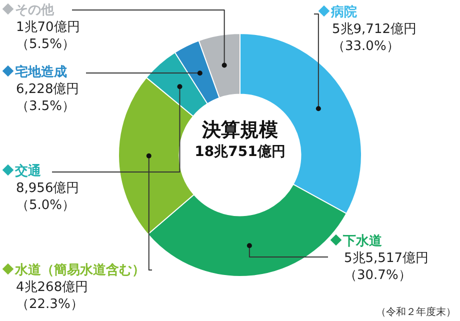 The image size is (460, 321). Describe the element at coordinates (35, 10) in the screenshot. I see `legend-label: その他` at that location.